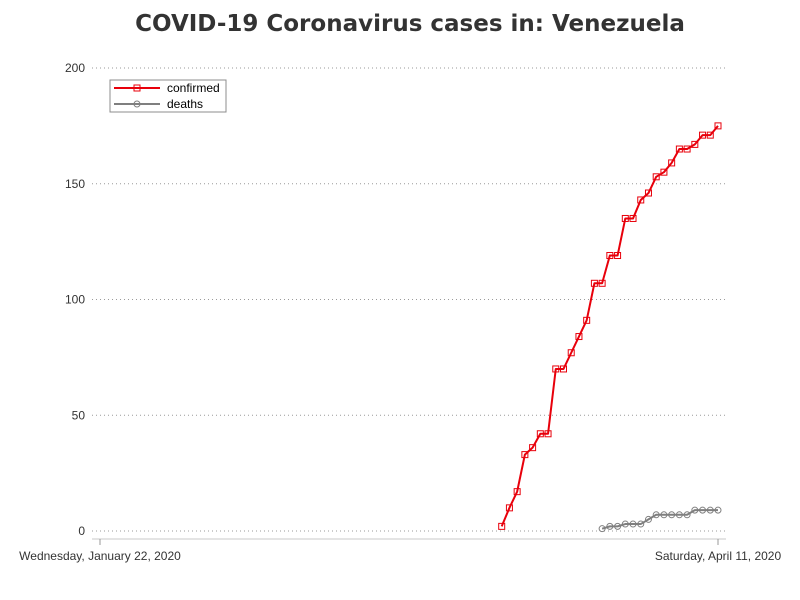 This screenshot has width=800, height=600. I want to click on legend-marker-confirmed, so click(137, 88).